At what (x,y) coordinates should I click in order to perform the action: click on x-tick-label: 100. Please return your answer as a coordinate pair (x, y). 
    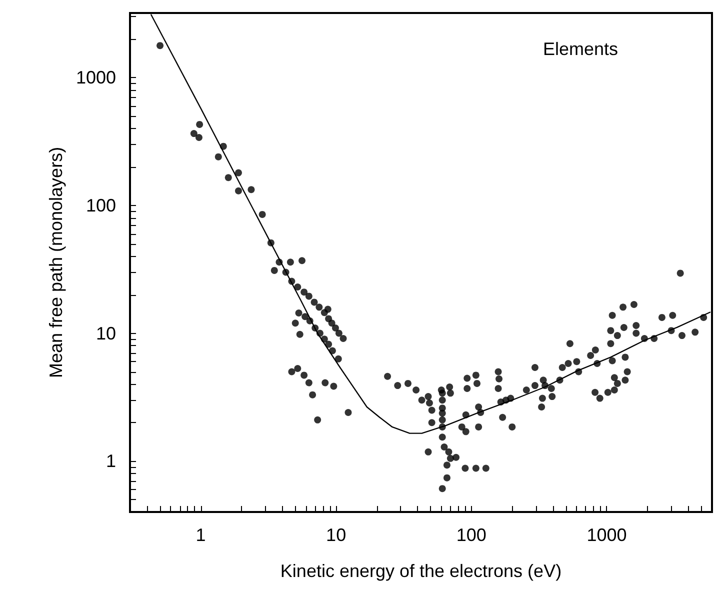
    Looking at the image, I should click on (471, 535).